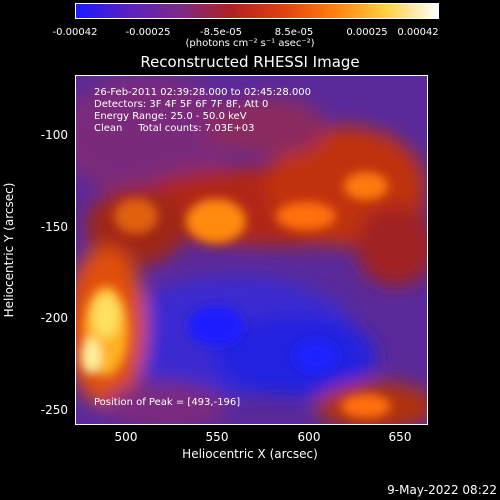 The image size is (500, 500). I want to click on info-time-range: 26-Feb-2011 02:39:28.000 to 02:45:28.000, so click(203, 92).